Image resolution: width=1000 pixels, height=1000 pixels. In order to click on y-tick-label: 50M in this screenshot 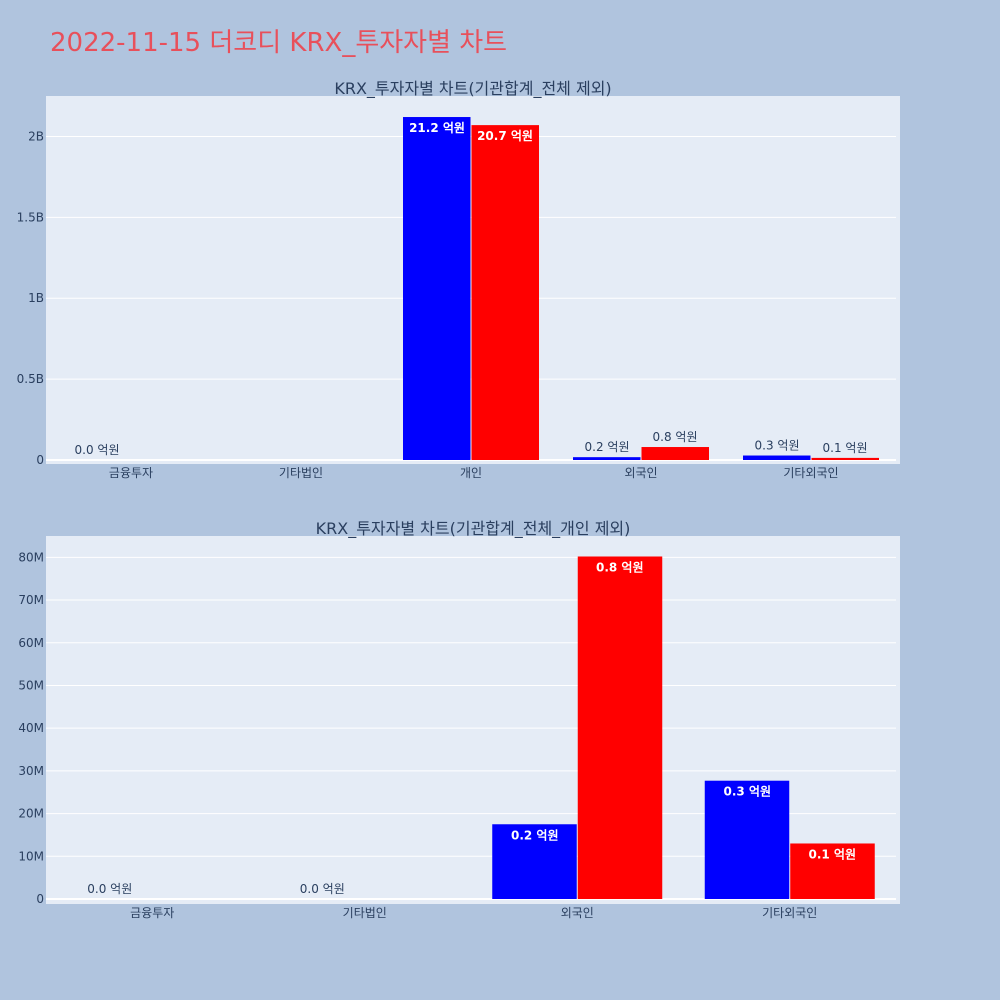, I will do `click(31, 685)`.